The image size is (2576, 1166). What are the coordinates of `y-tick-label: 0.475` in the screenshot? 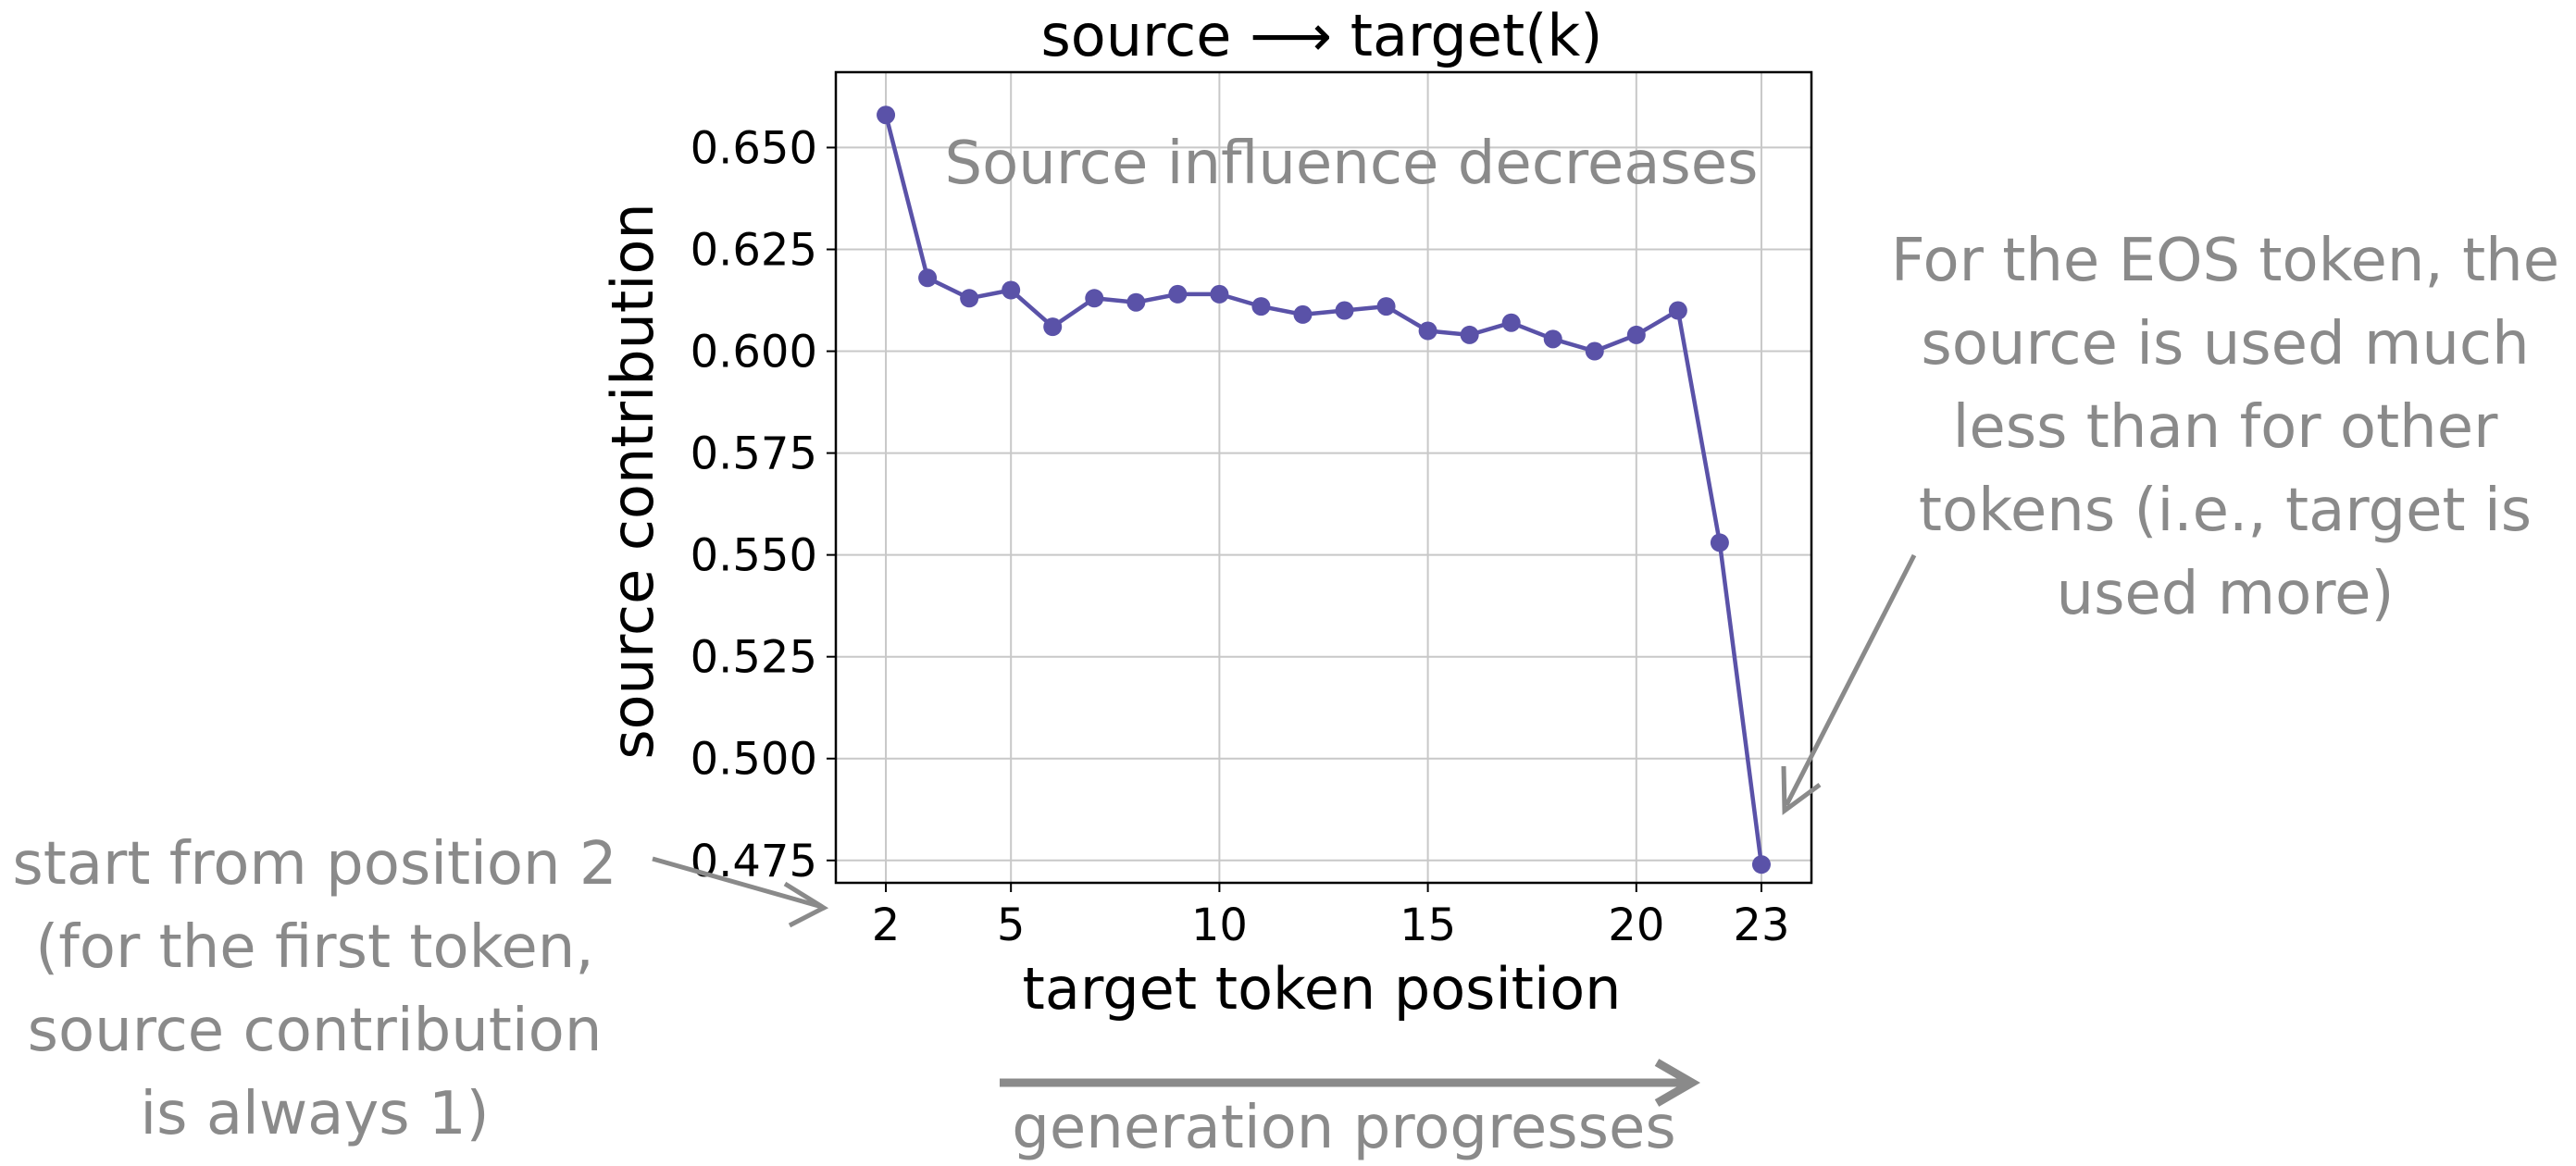 It's located at (754, 861).